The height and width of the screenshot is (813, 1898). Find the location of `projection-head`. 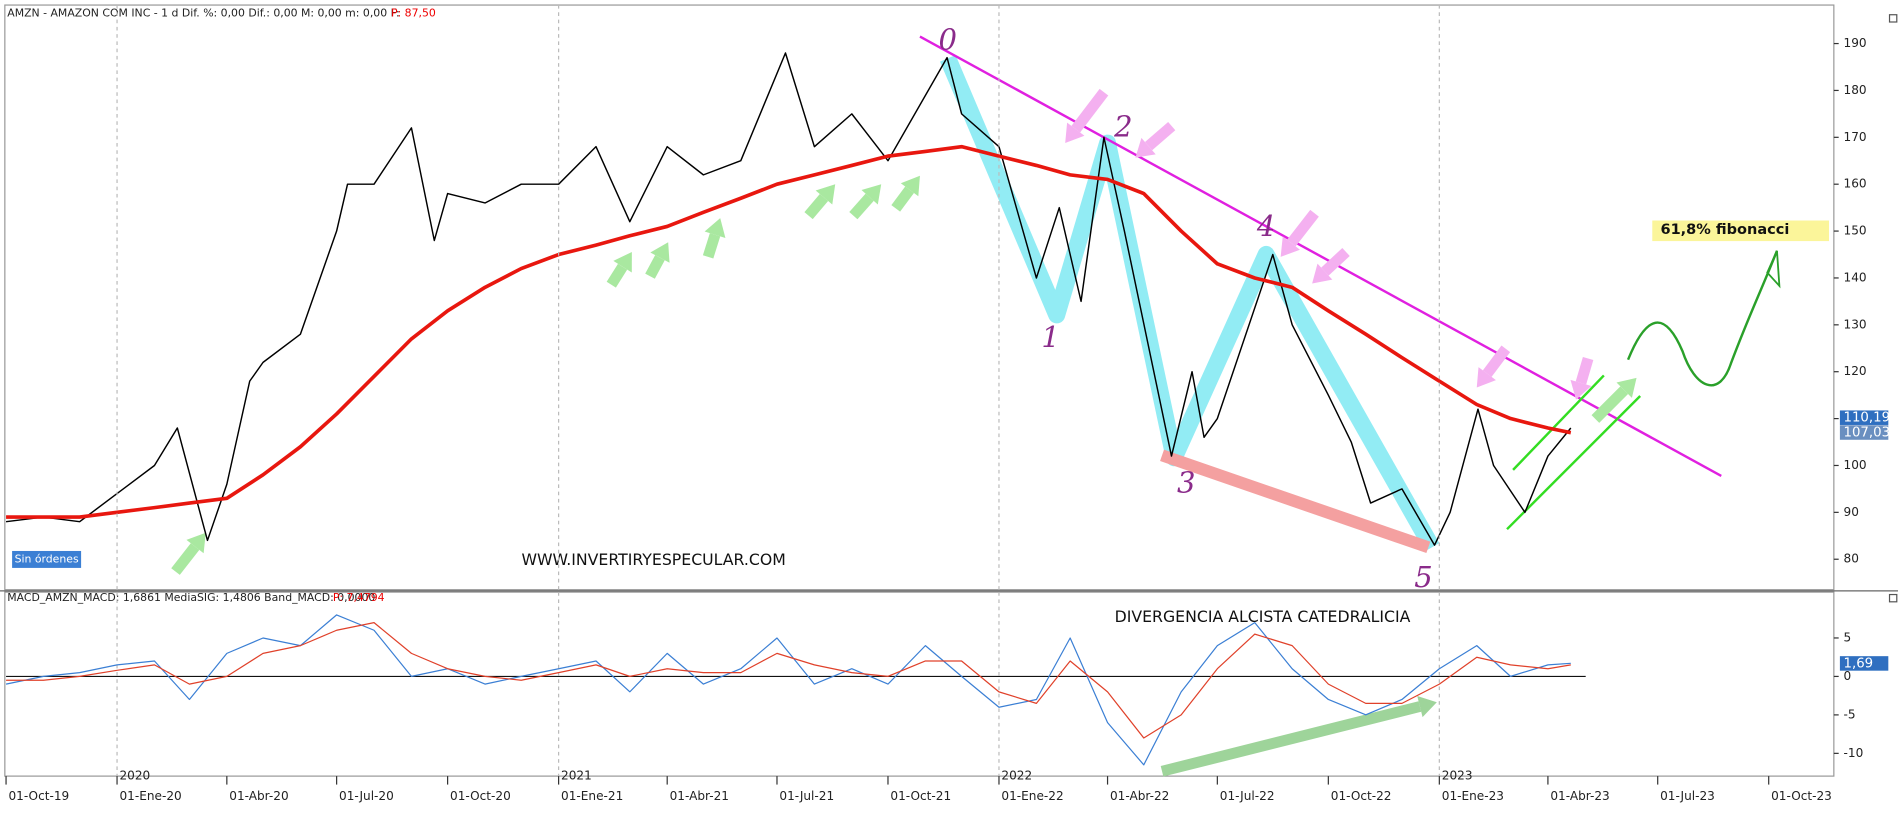

projection-head is located at coordinates (1773, 269).